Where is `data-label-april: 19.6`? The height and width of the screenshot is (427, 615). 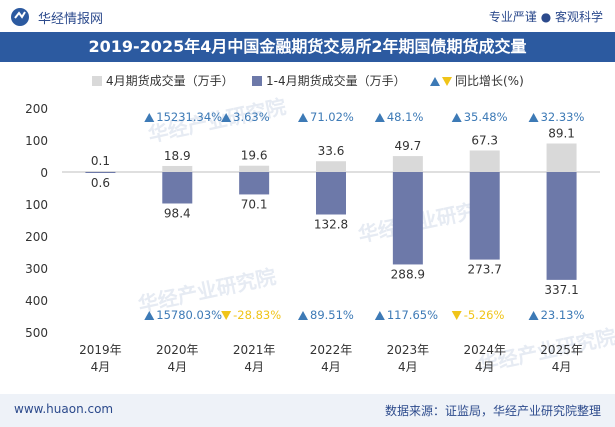
data-label-april: 19.6 is located at coordinates (254, 156).